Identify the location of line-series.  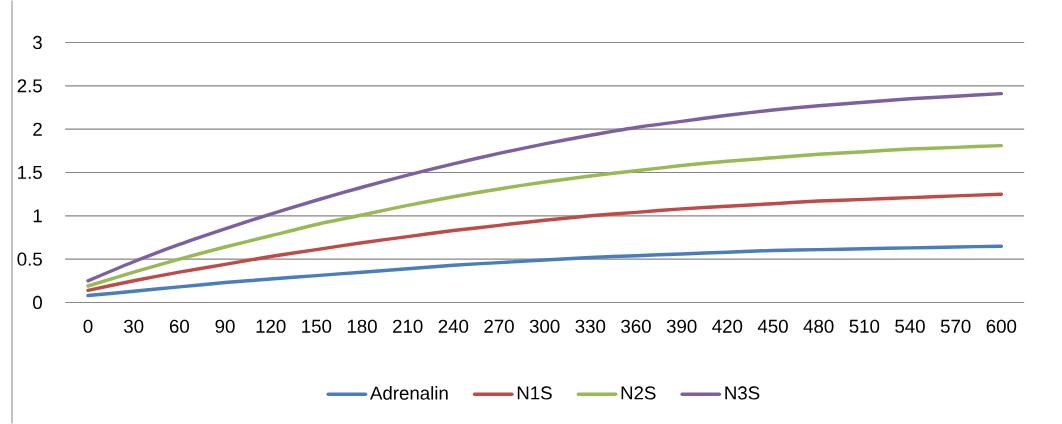
(545, 271).